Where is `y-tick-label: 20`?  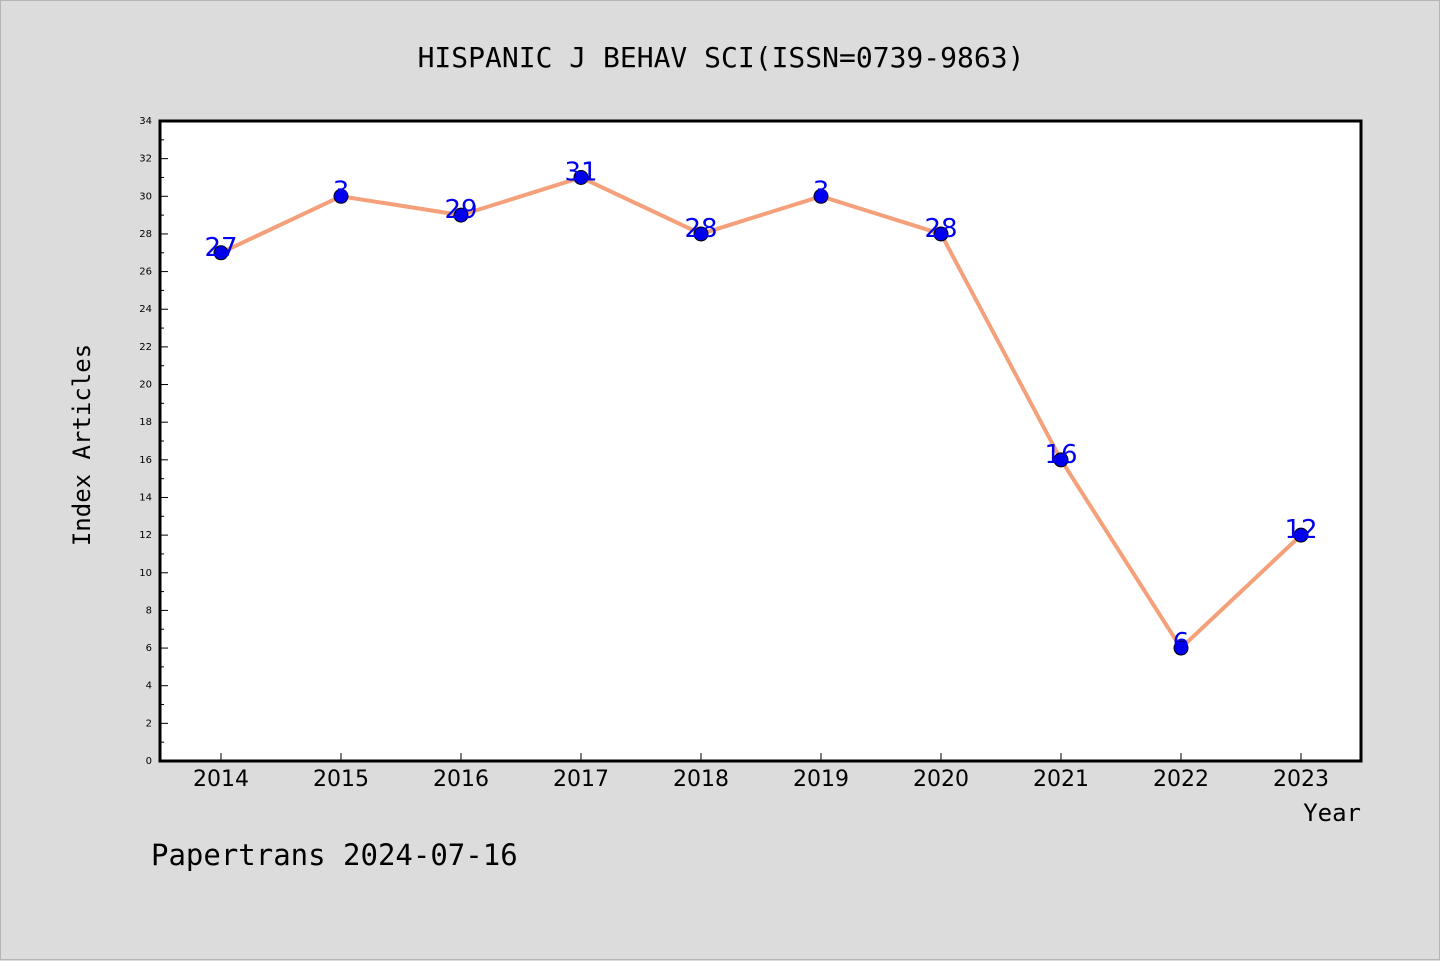
y-tick-label: 20 is located at coordinates (145, 385).